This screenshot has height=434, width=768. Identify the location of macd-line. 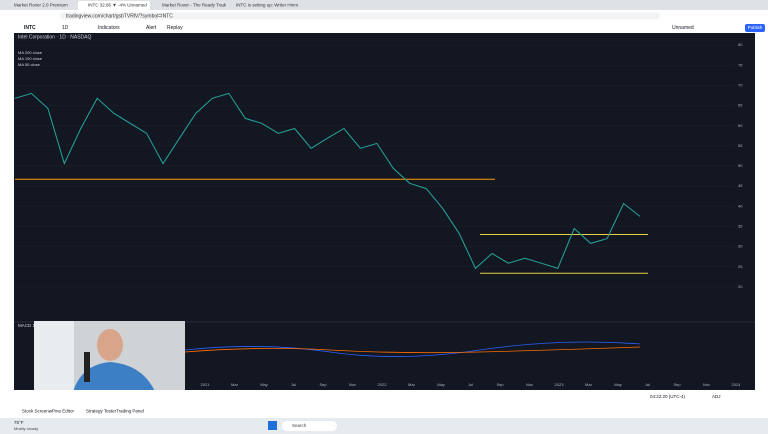
(412, 349).